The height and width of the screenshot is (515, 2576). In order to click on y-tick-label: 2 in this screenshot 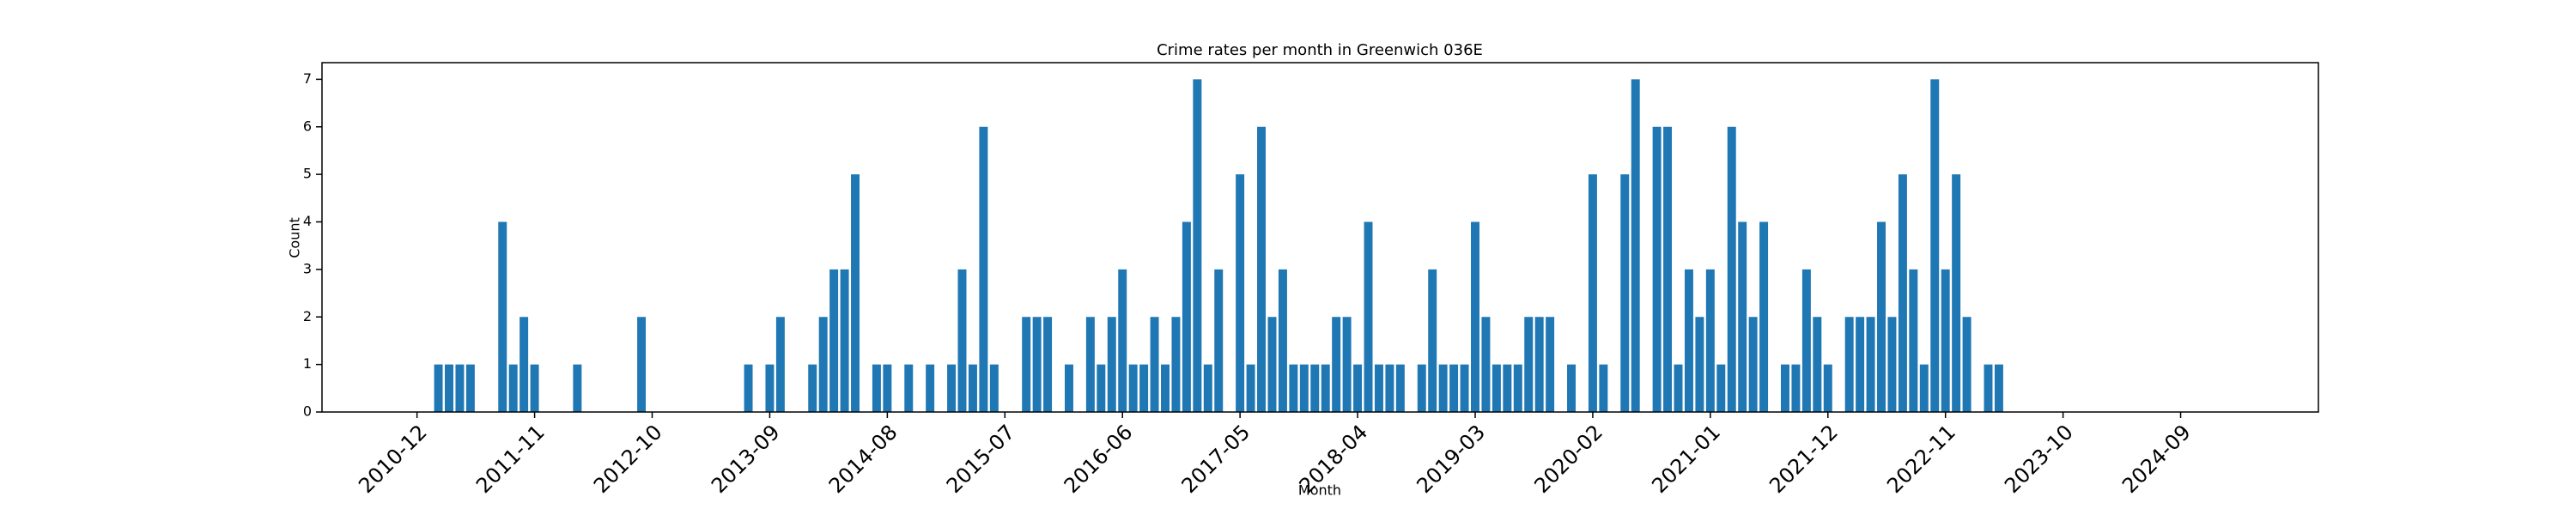, I will do `click(307, 316)`.